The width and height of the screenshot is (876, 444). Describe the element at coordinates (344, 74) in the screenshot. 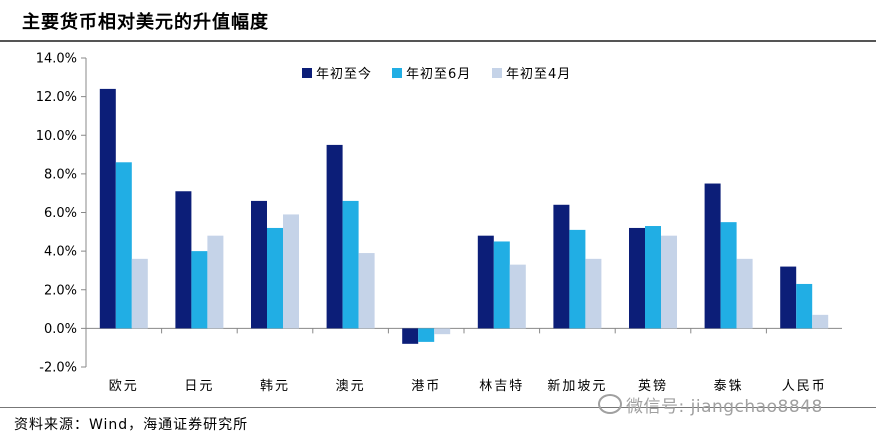

I see `legend-label: 年初至今` at that location.